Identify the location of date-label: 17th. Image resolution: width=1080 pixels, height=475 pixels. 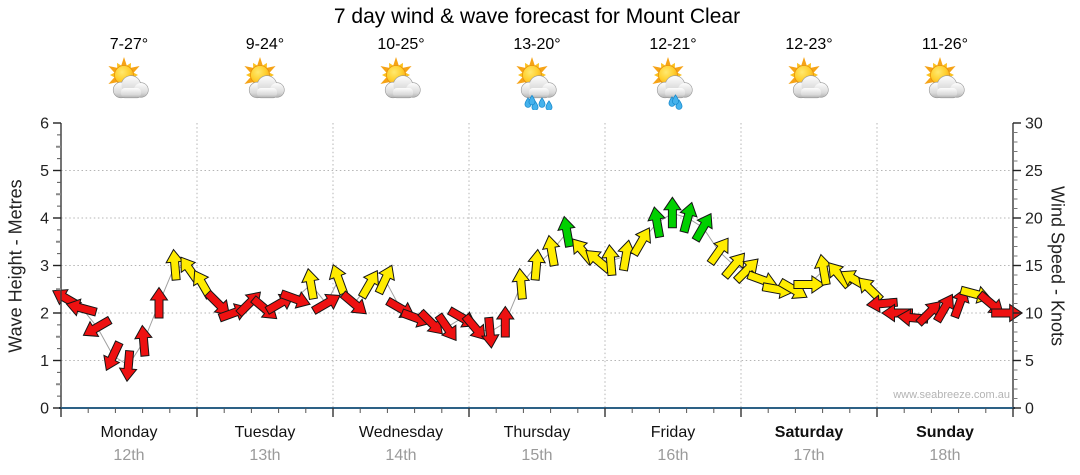
(808, 455).